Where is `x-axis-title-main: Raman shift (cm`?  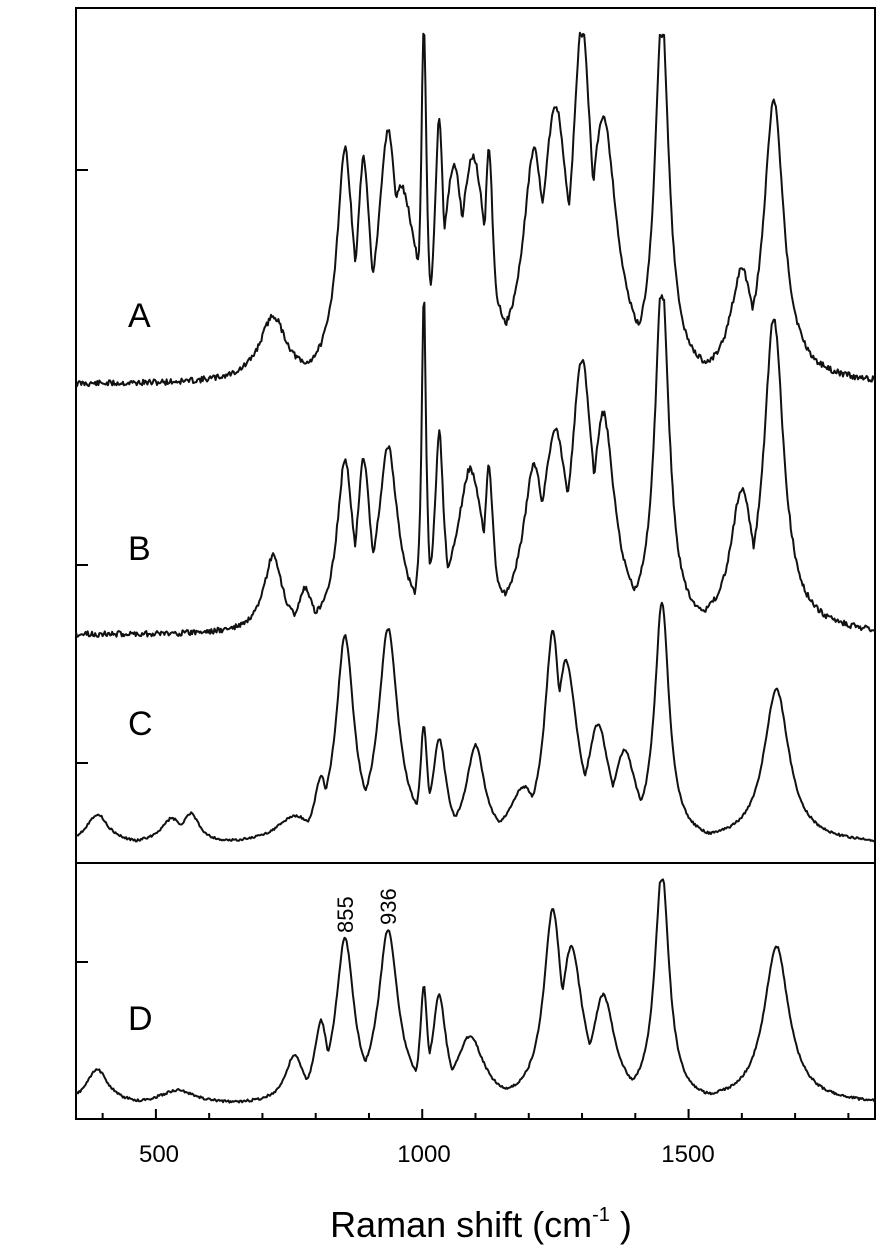 x-axis-title-main: Raman shift (cm is located at coordinates (461, 1224).